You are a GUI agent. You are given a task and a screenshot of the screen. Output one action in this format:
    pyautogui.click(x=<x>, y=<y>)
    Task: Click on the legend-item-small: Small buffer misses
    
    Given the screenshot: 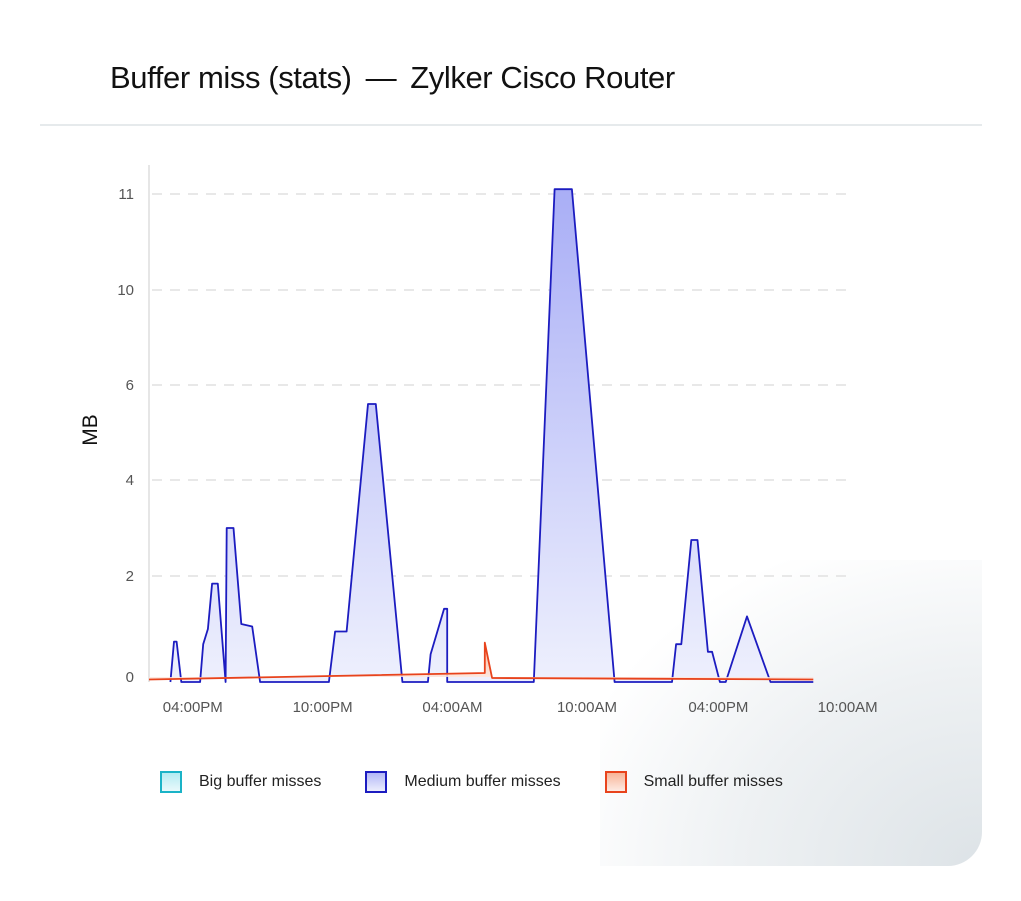 What is the action you would take?
    pyautogui.click(x=693, y=782)
    